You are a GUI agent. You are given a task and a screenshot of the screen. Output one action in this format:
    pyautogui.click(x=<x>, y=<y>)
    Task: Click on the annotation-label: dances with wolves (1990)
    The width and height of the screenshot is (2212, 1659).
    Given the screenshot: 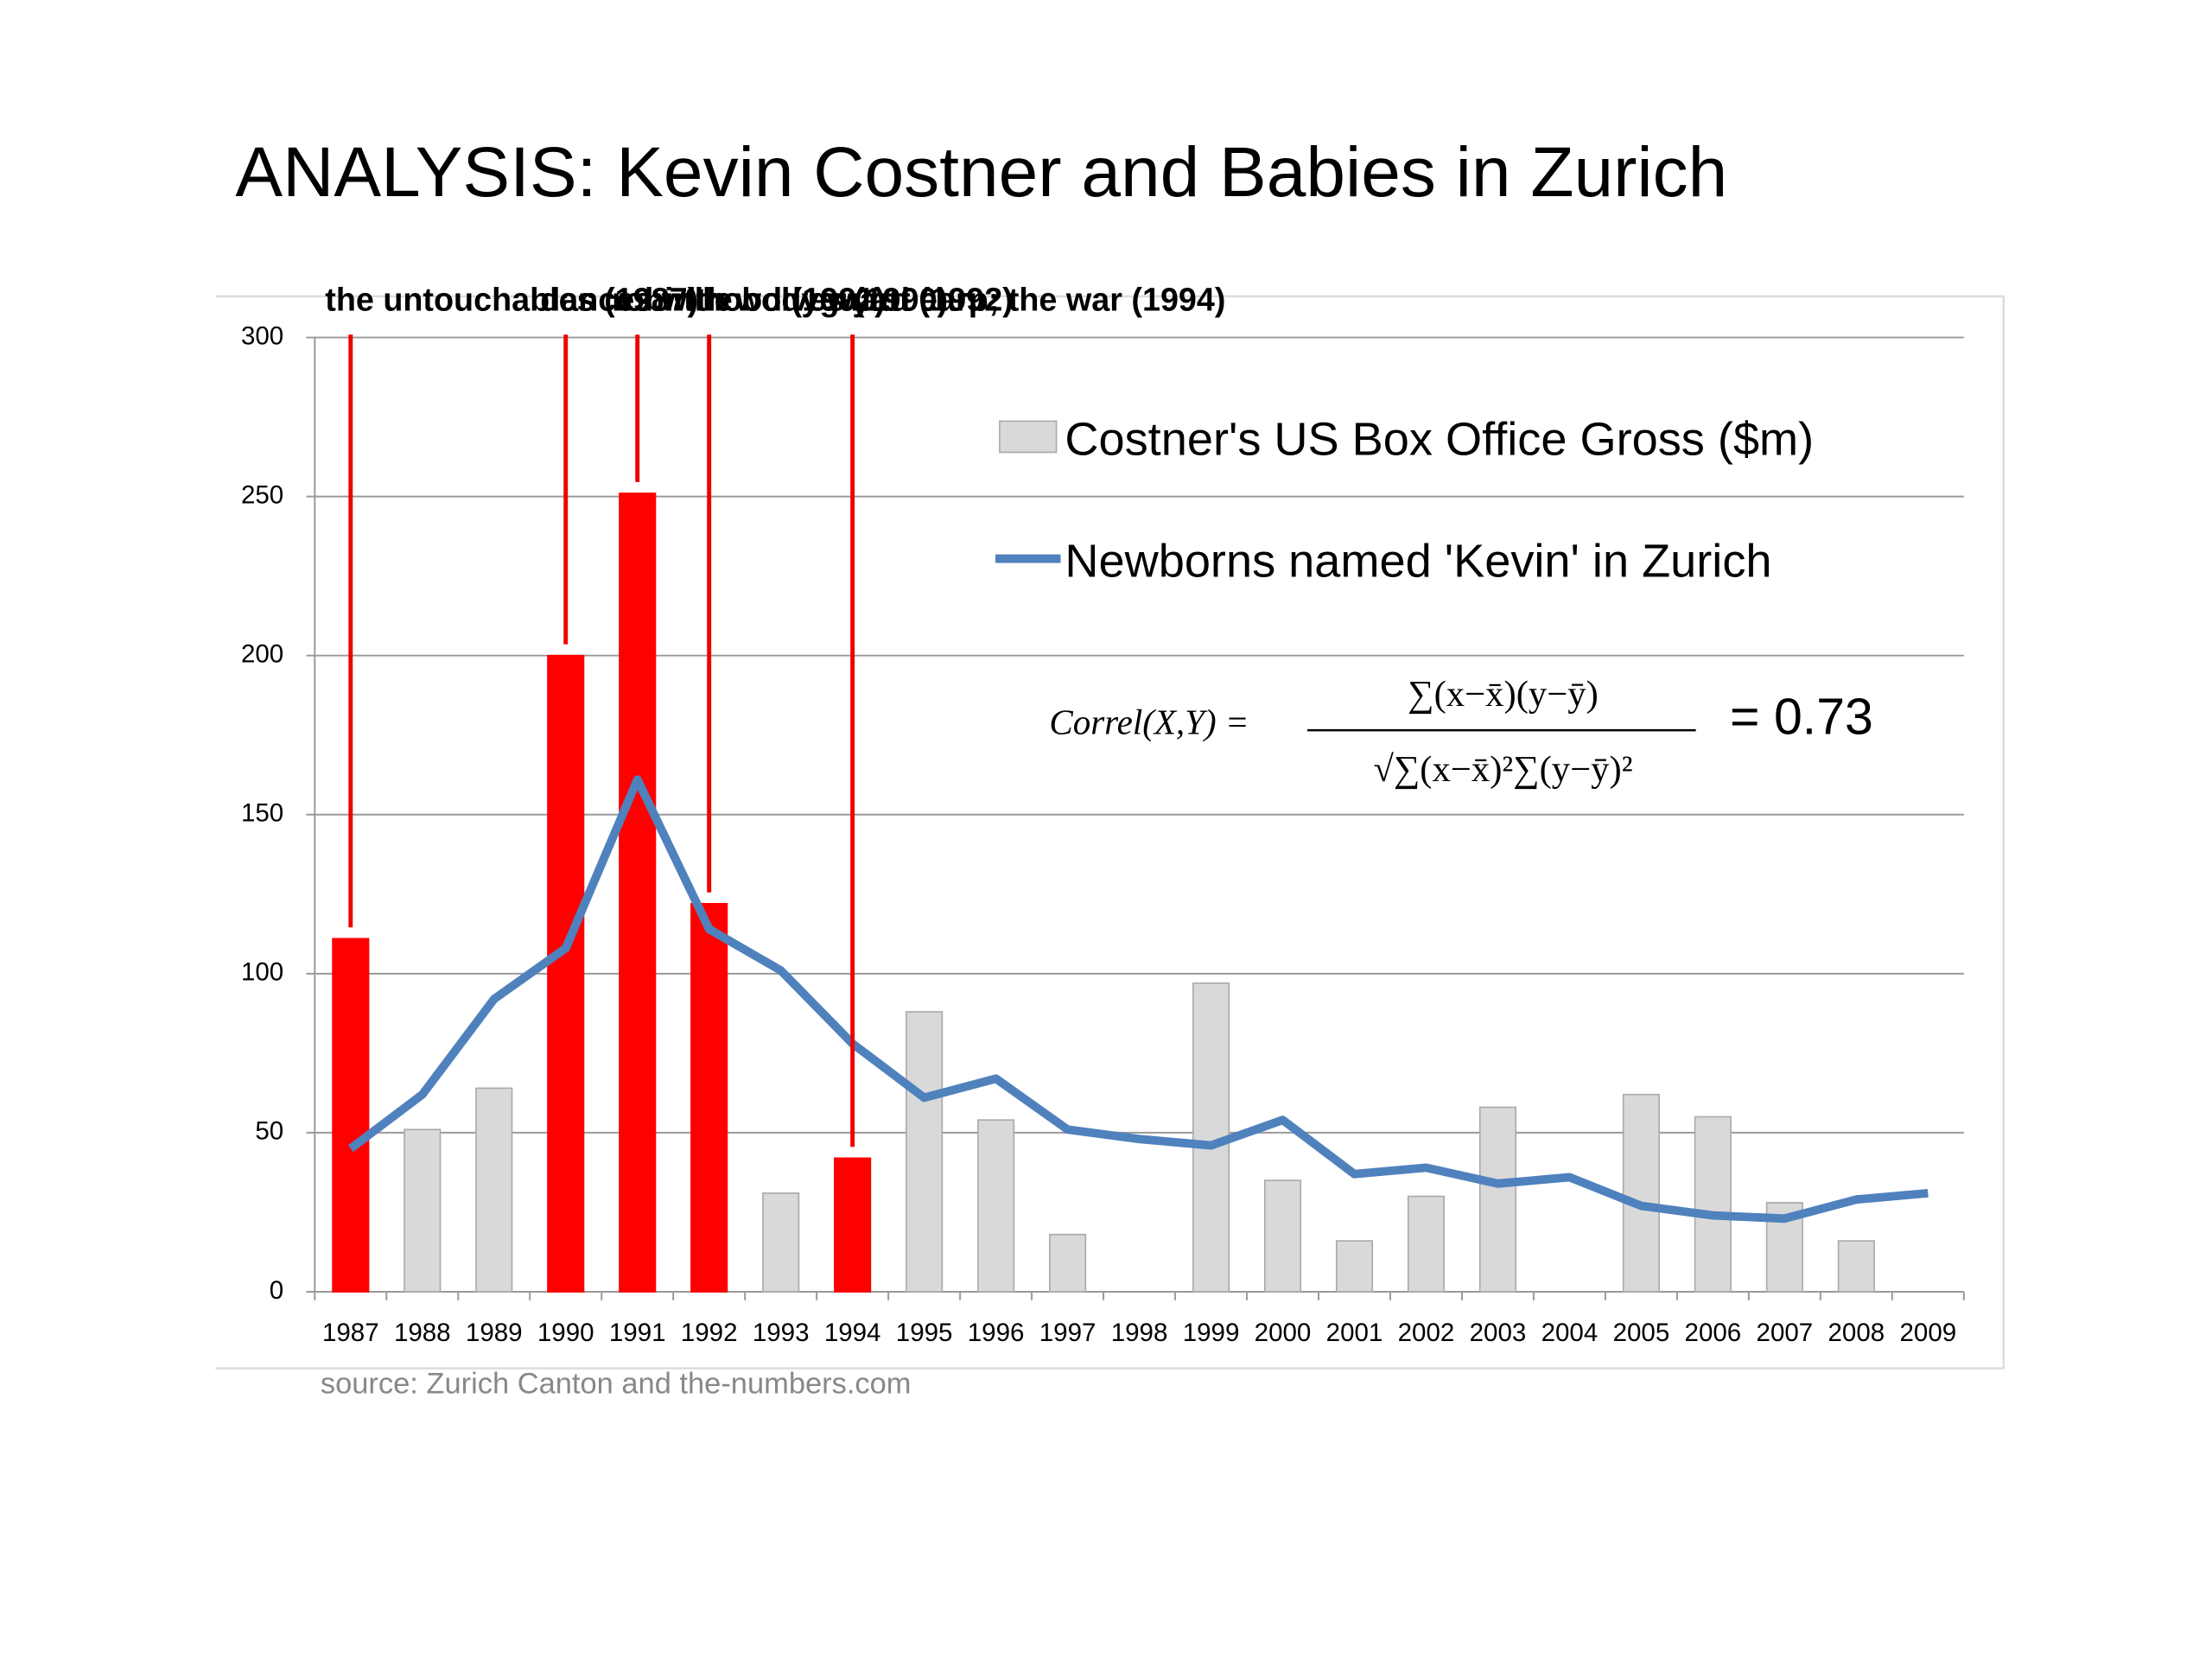 What is the action you would take?
    pyautogui.click(x=744, y=300)
    